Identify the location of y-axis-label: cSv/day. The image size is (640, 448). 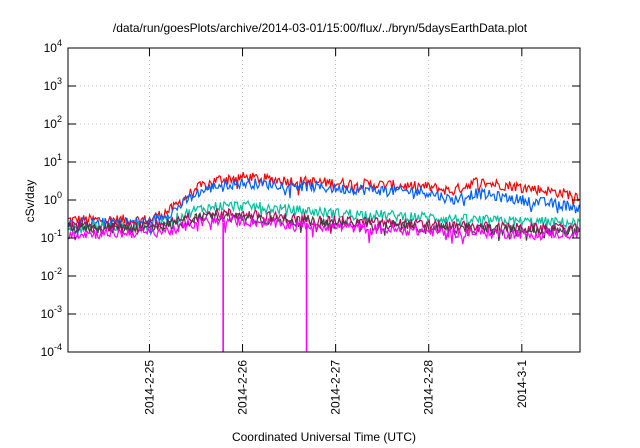
(30, 201).